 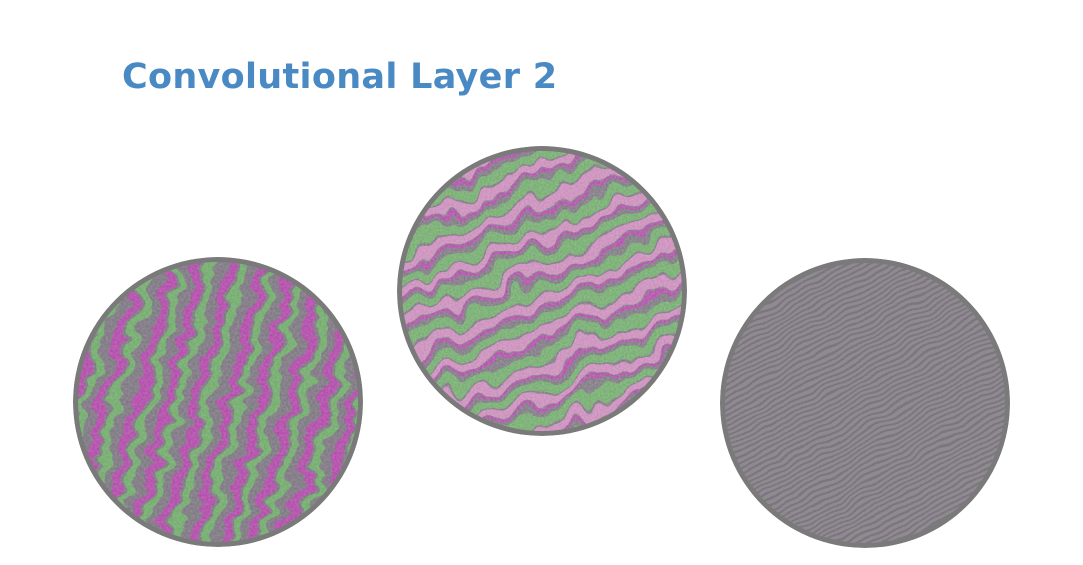 I want to click on feature-visualization-left, so click(x=218, y=402).